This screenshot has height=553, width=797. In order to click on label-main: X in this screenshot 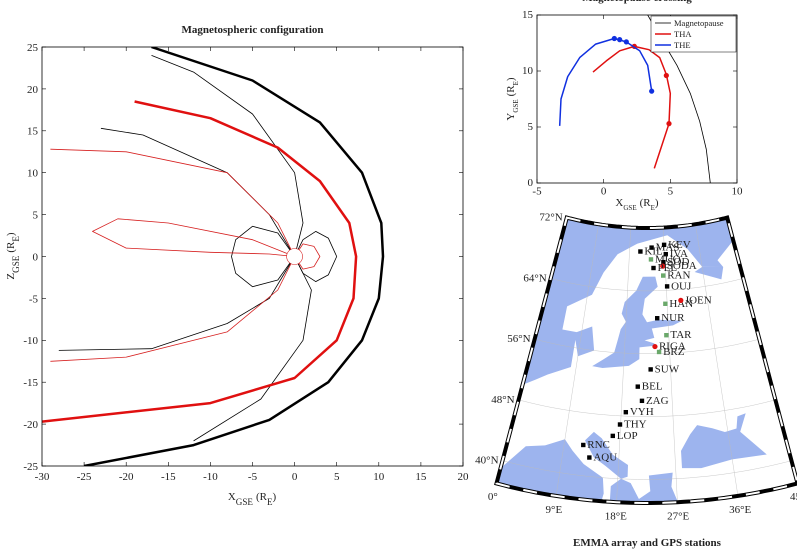, I will do `click(232, 497)`.